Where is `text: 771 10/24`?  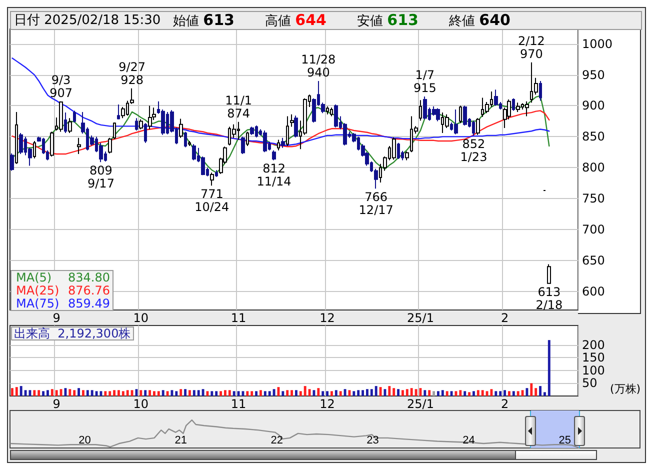
text: 771 10/24 is located at coordinates (212, 200).